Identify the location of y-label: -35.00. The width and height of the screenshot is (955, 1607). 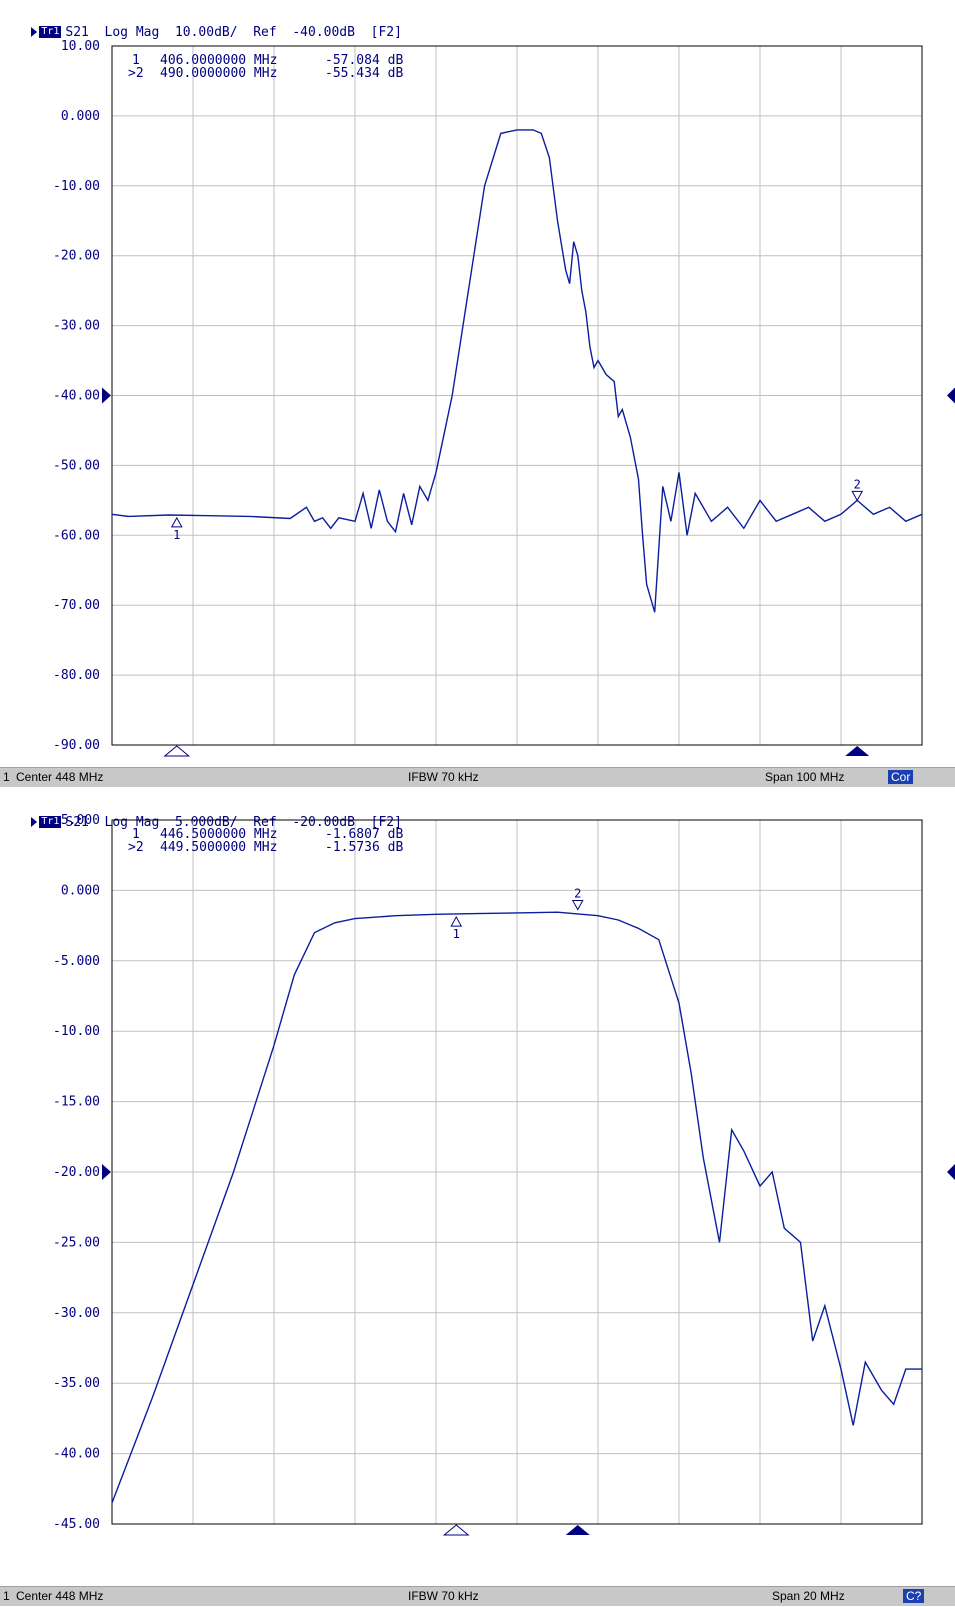
(76, 1383).